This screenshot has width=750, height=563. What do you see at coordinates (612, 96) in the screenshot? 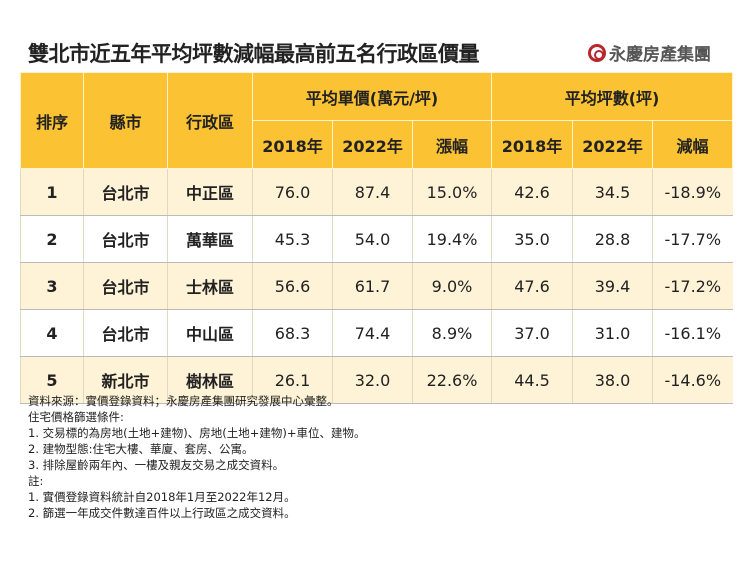
I see `header-size-group: 平均坪數(坪)` at bounding box center [612, 96].